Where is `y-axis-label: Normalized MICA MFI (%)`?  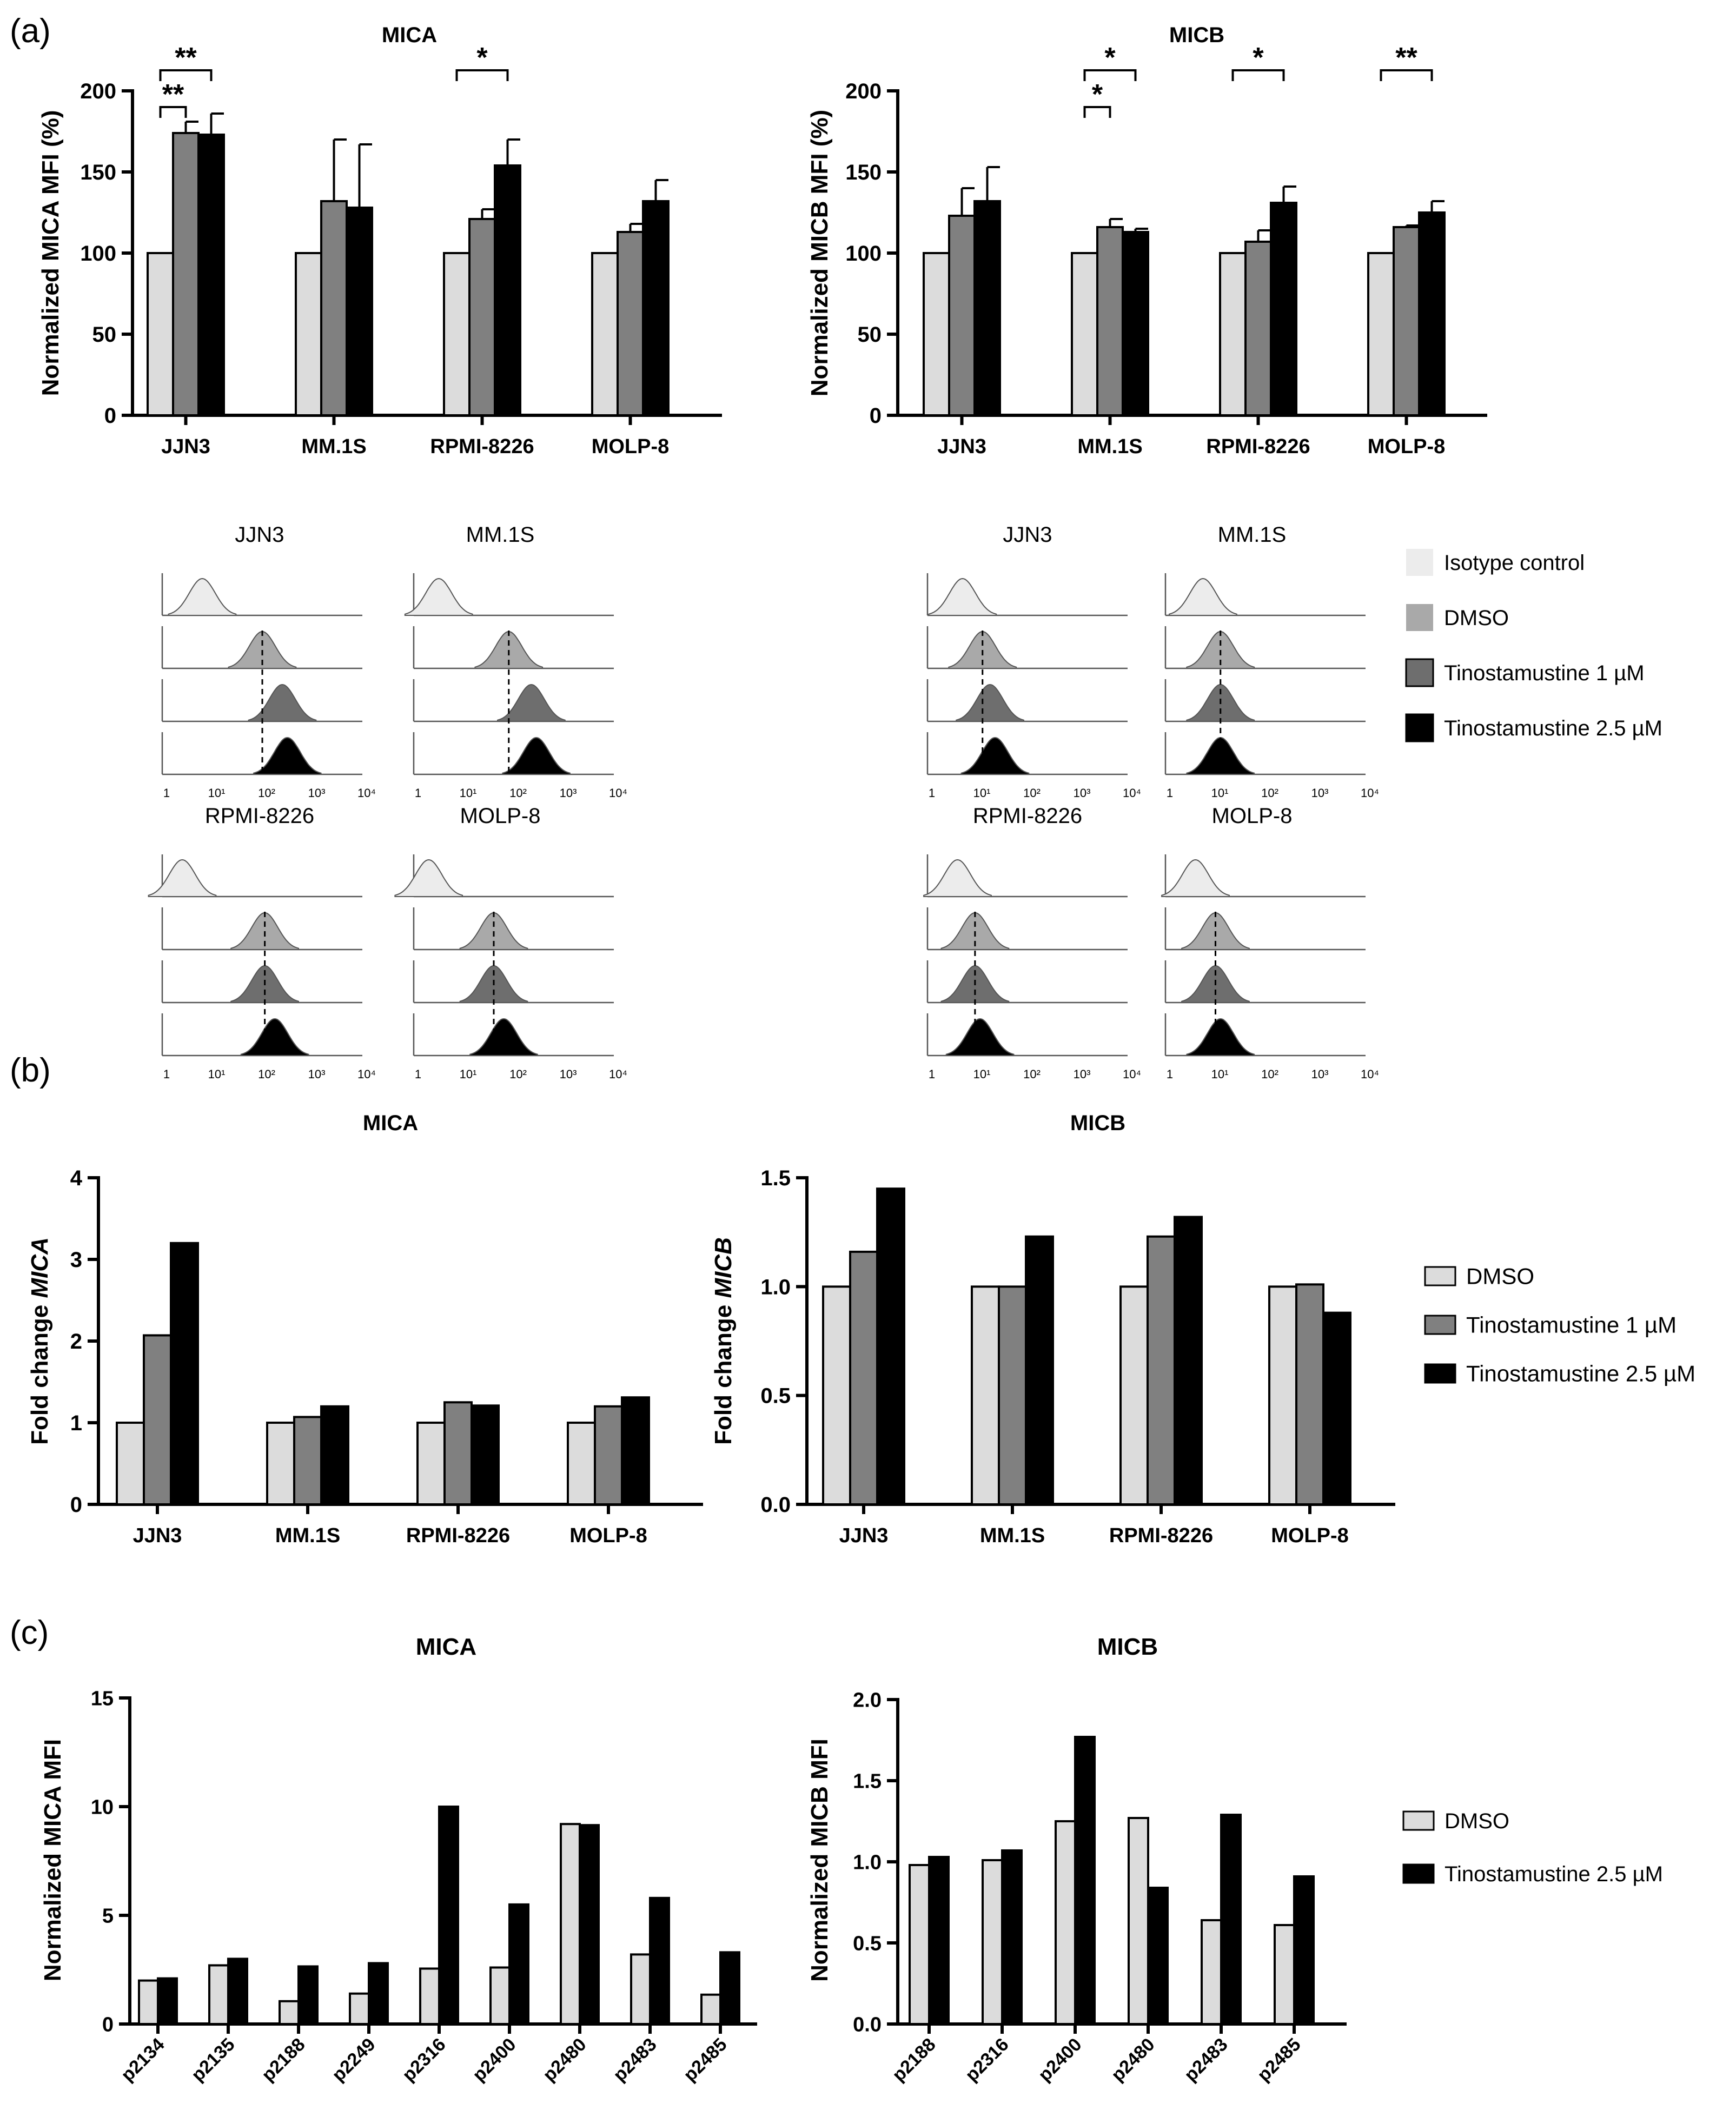
y-axis-label: Normalized MICA MFI (%) is located at coordinates (50, 253).